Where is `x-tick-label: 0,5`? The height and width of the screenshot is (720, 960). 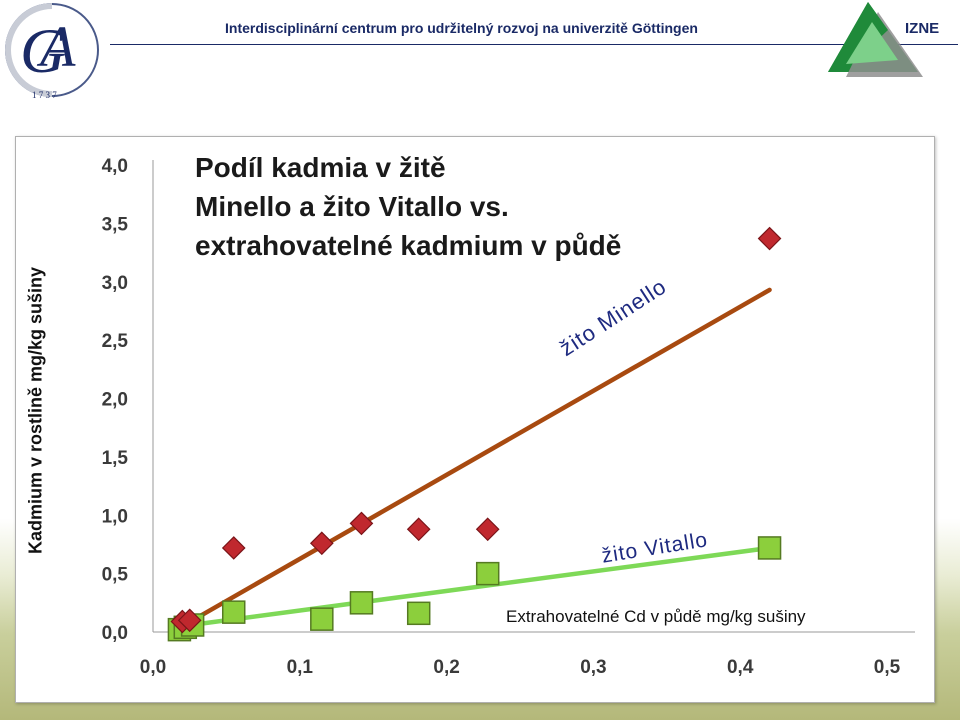
x-tick-label: 0,5 is located at coordinates (887, 667).